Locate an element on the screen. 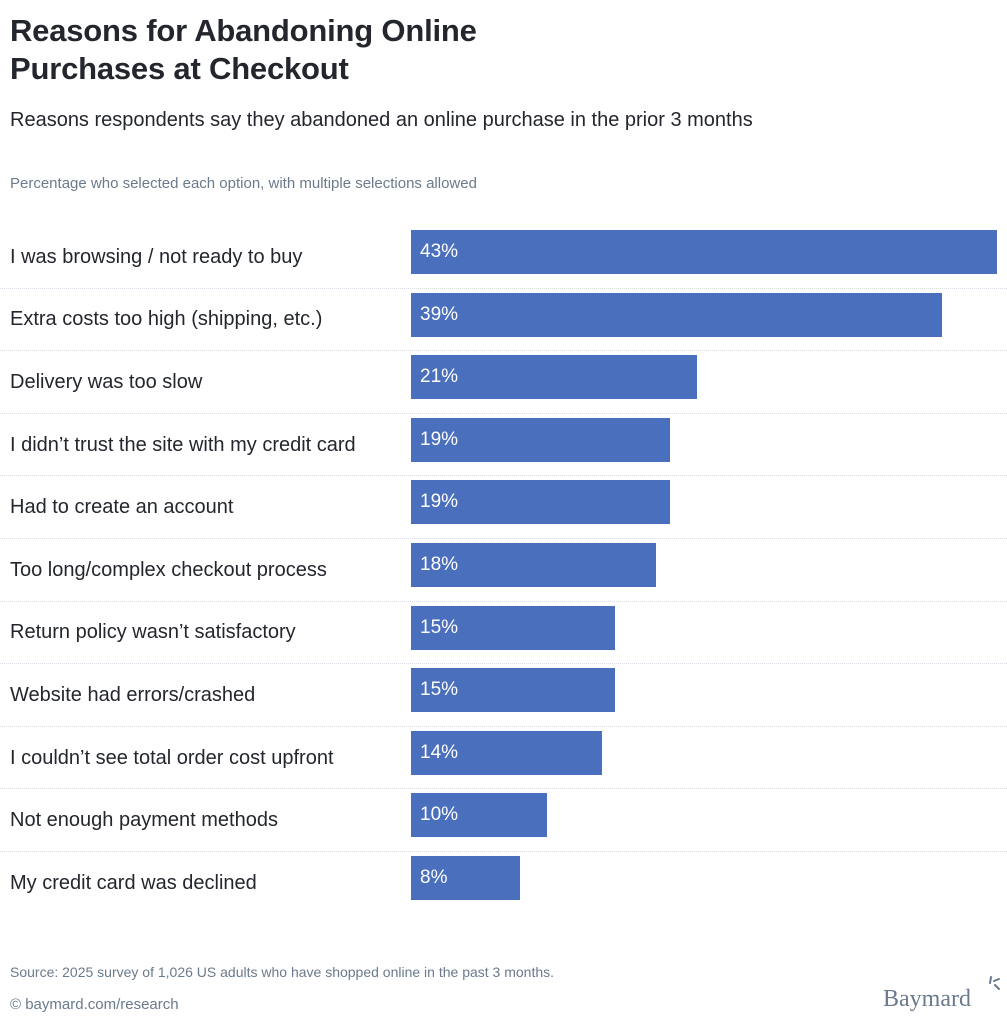 The image size is (1007, 1024). chart-title-line-1: Reasons for Abandoning Online is located at coordinates (243, 30).